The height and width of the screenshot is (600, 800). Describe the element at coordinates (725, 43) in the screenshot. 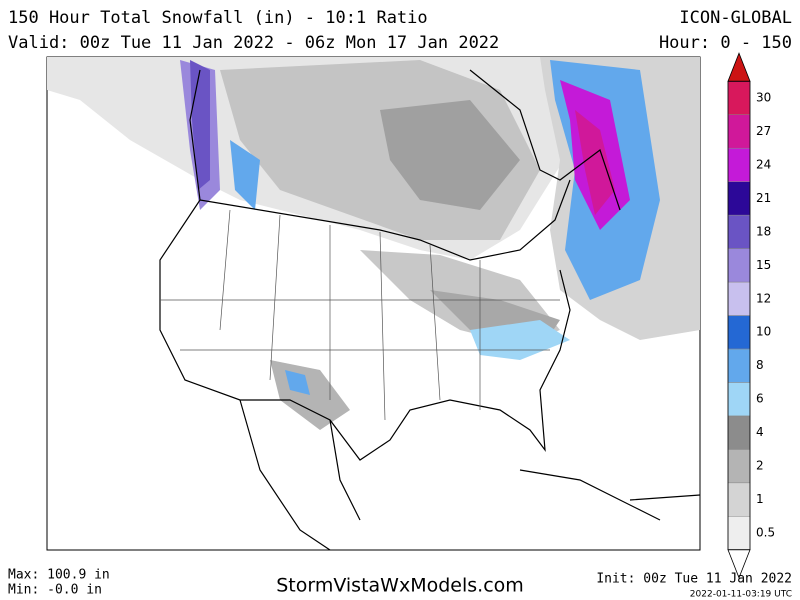

I see `hour-range: Hour: 0 - 150` at that location.